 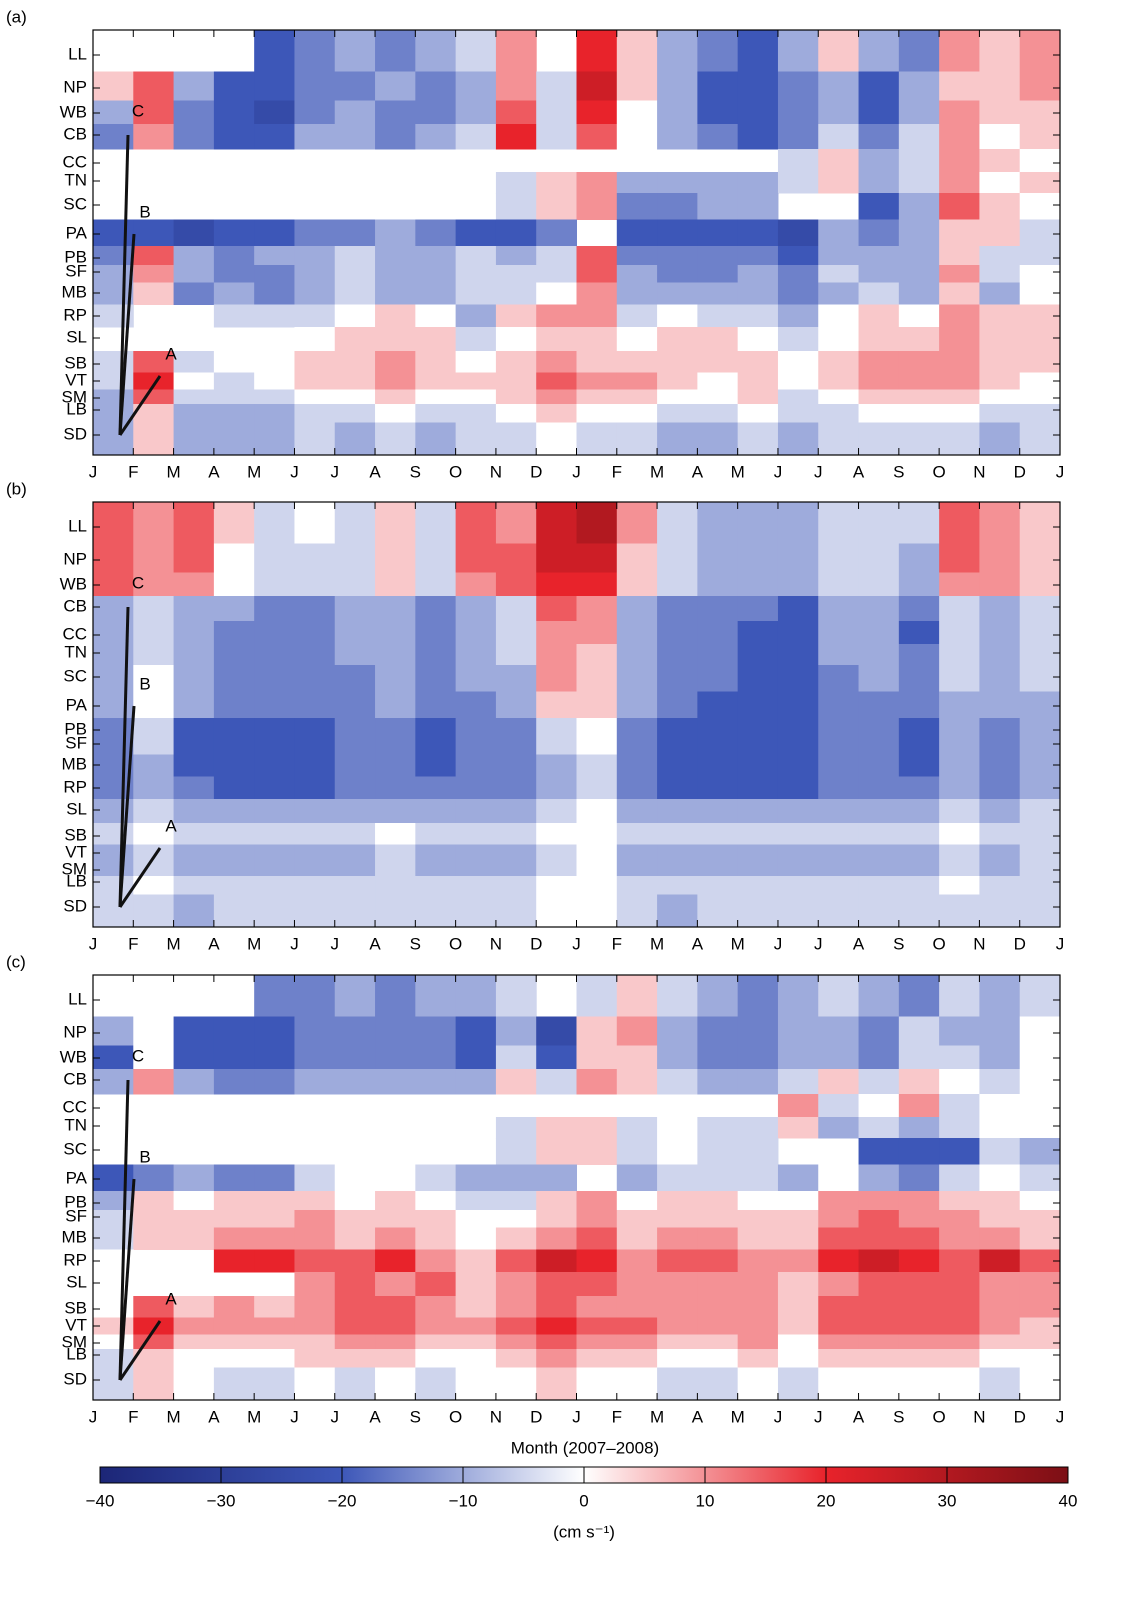 I want to click on y-tick-label: SB, so click(x=75, y=1307).